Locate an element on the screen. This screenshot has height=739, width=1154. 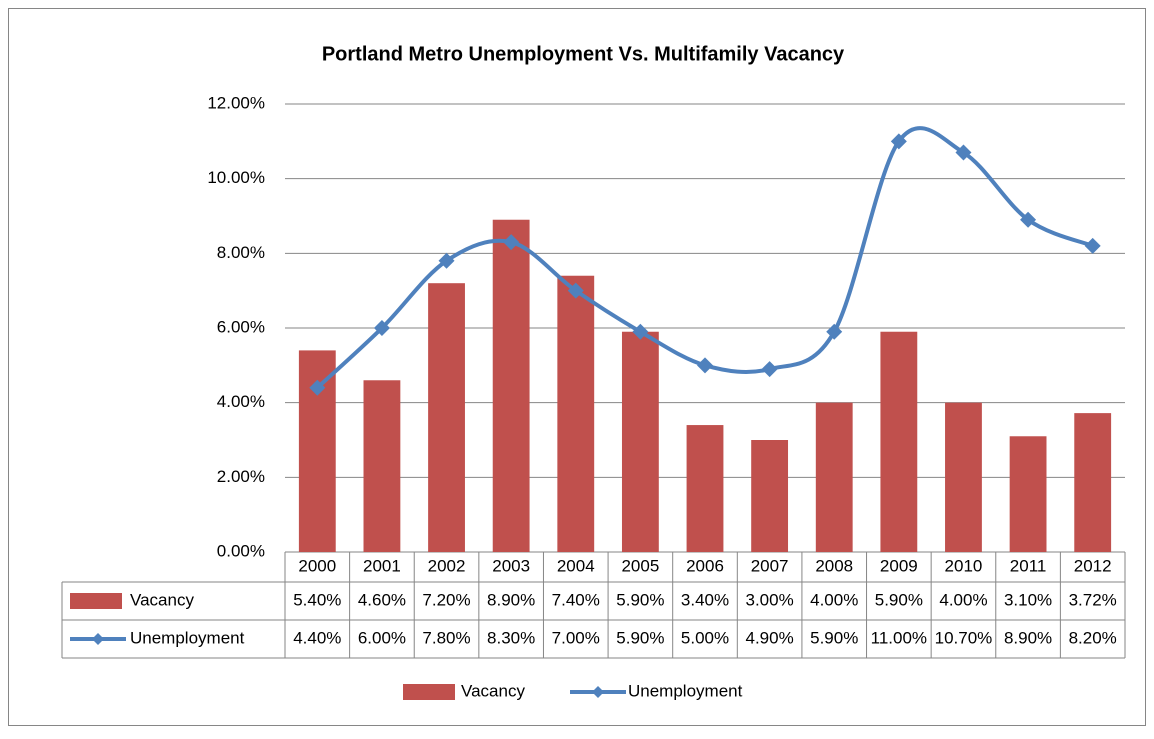
table-cell: 5.00% is located at coordinates (705, 637).